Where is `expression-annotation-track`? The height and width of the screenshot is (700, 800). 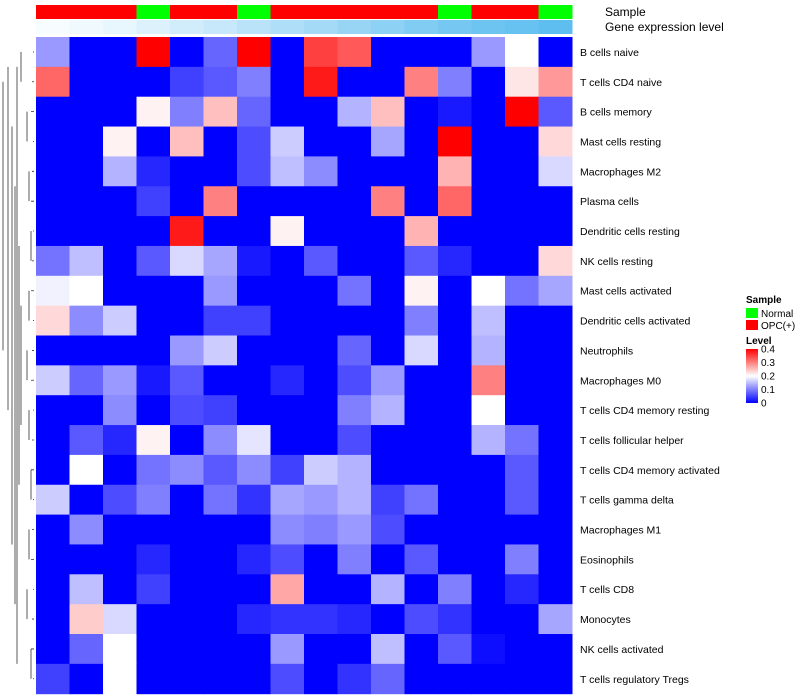
expression-annotation-track is located at coordinates (304, 27).